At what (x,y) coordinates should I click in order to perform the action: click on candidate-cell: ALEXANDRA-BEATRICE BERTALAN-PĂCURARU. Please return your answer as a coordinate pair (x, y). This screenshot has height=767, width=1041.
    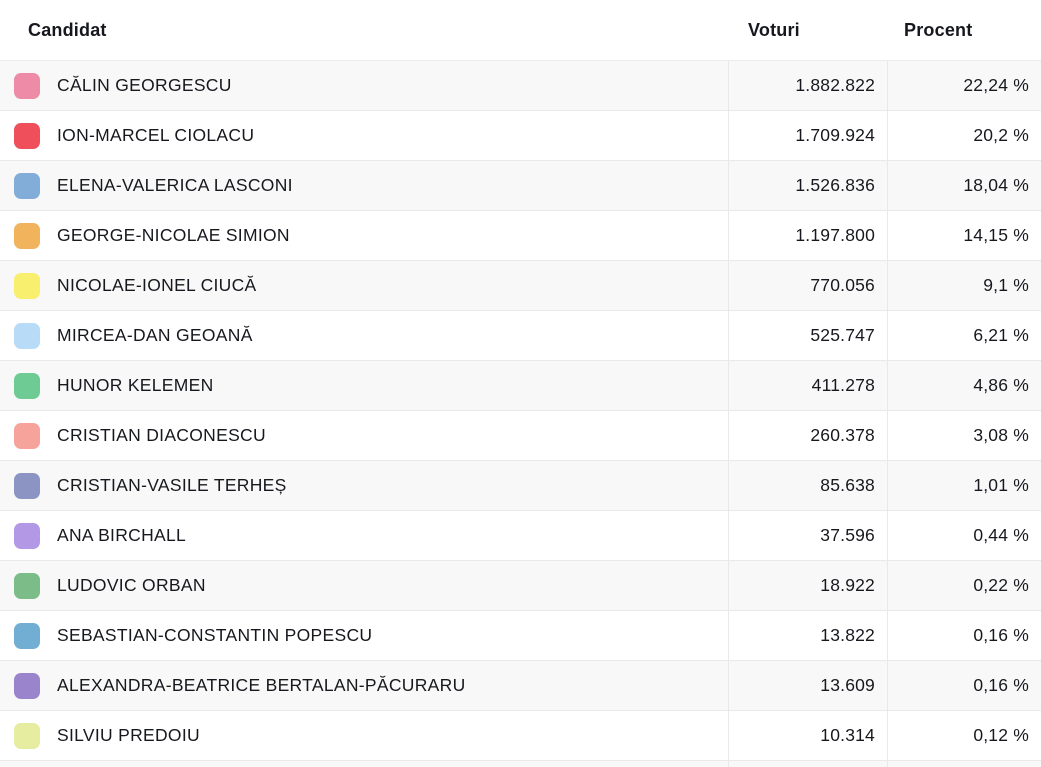
    Looking at the image, I should click on (364, 685).